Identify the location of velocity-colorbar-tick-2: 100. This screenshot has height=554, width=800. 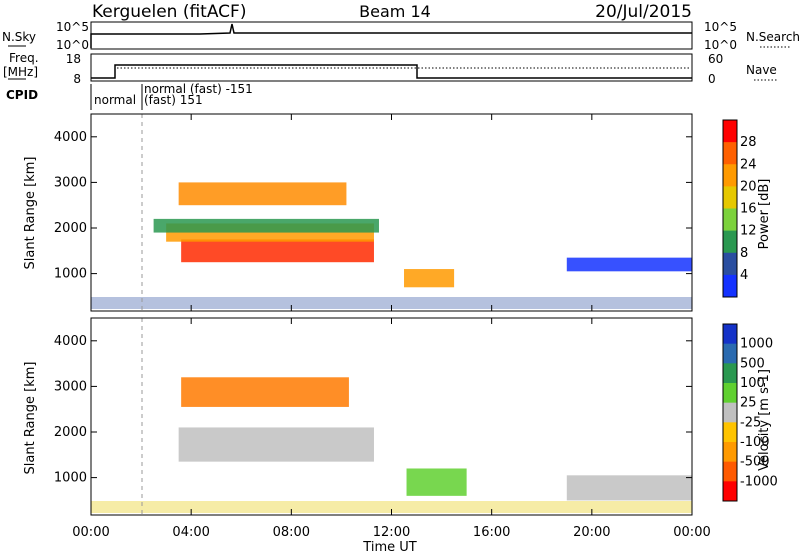
(752, 383).